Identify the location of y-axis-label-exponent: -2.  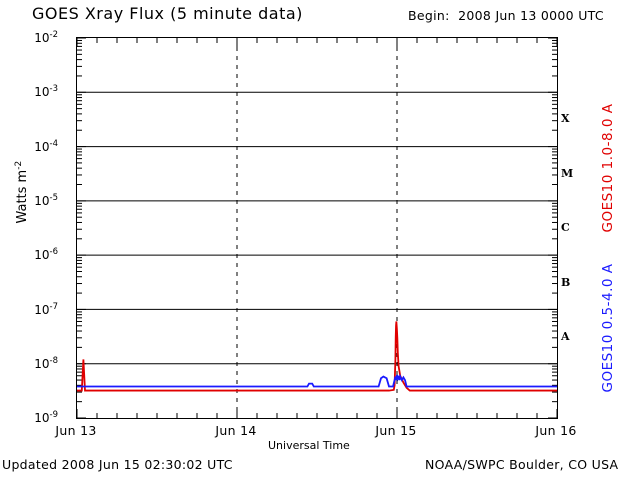
(18, 165).